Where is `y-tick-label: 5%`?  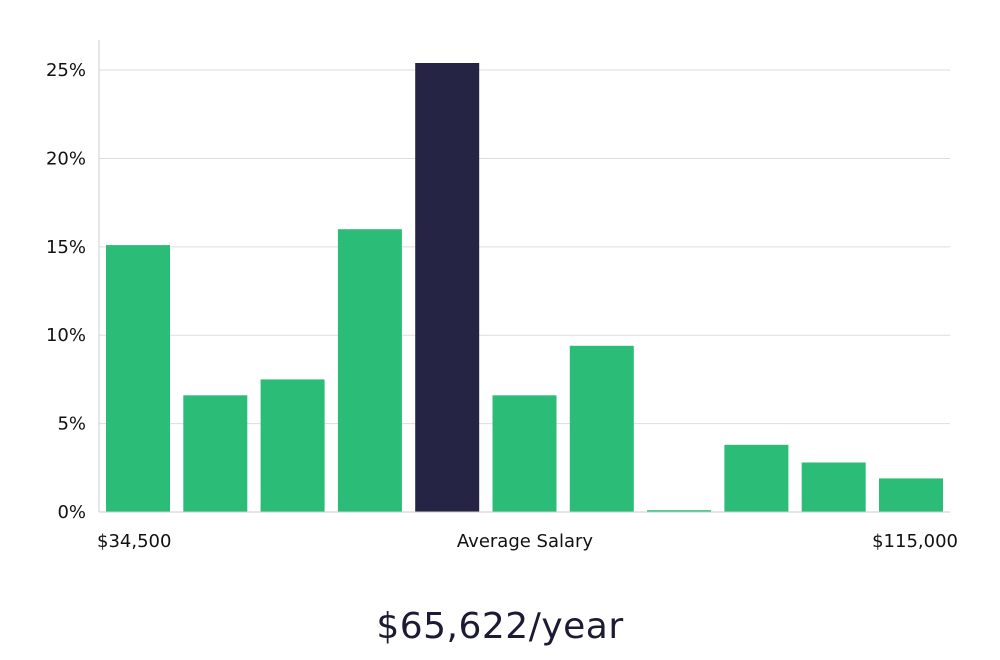
y-tick-label: 5% is located at coordinates (71, 424).